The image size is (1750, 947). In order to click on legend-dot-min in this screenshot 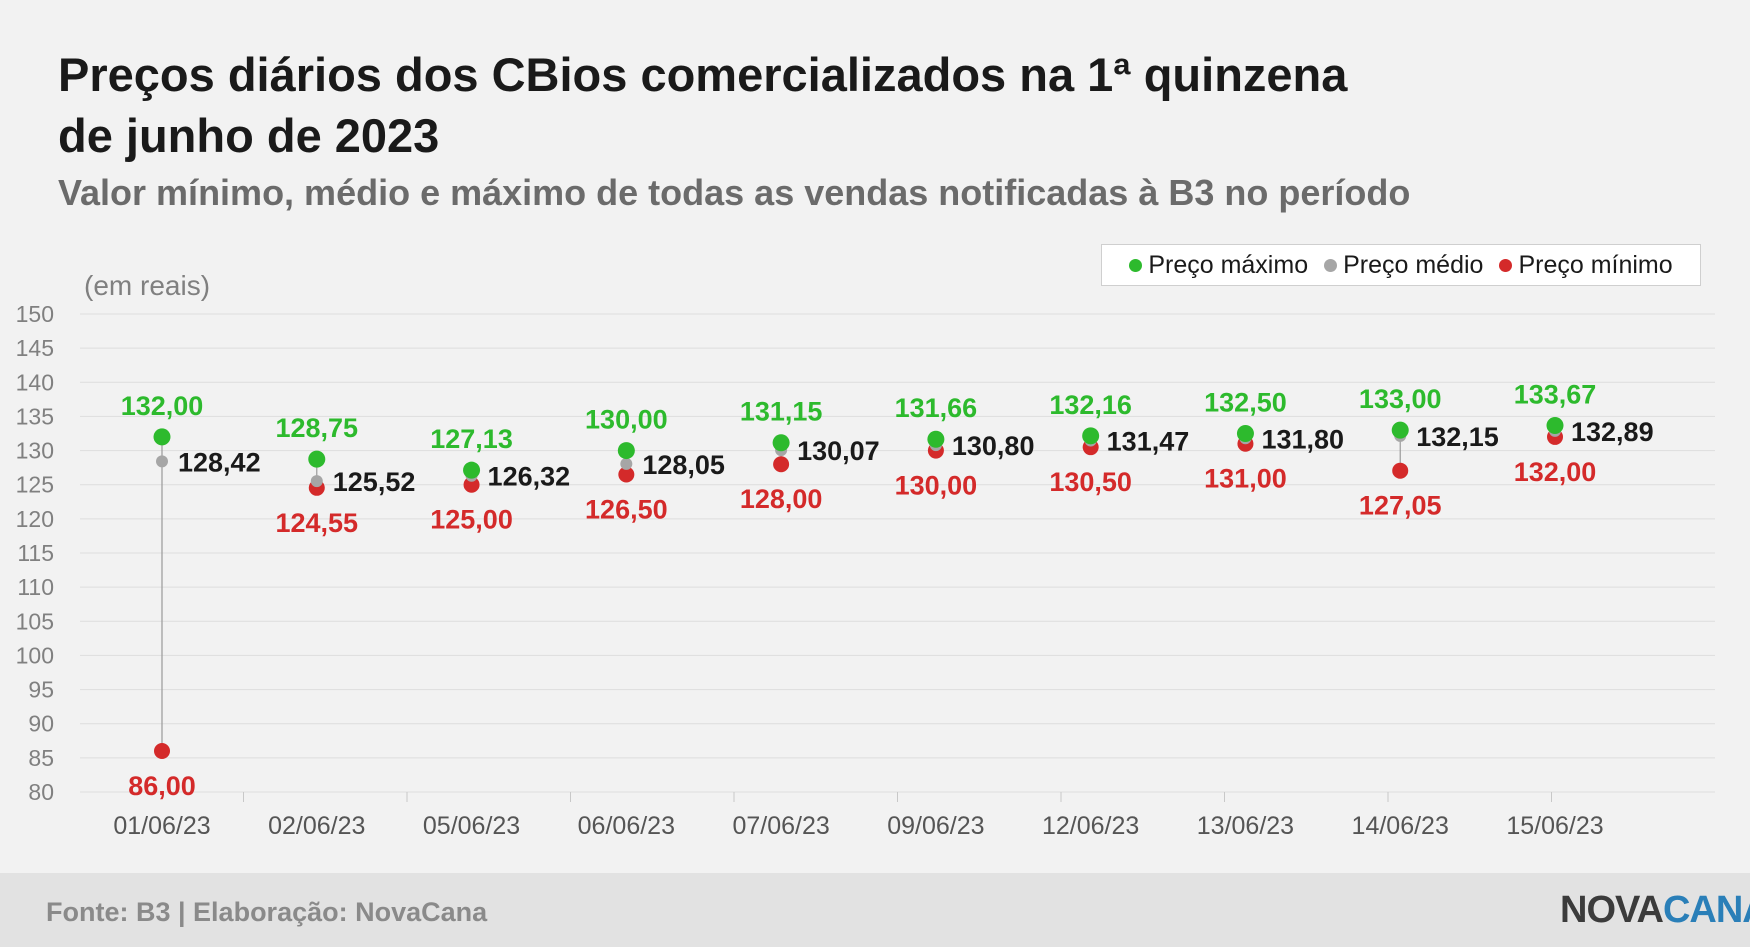, I will do `click(1506, 265)`.